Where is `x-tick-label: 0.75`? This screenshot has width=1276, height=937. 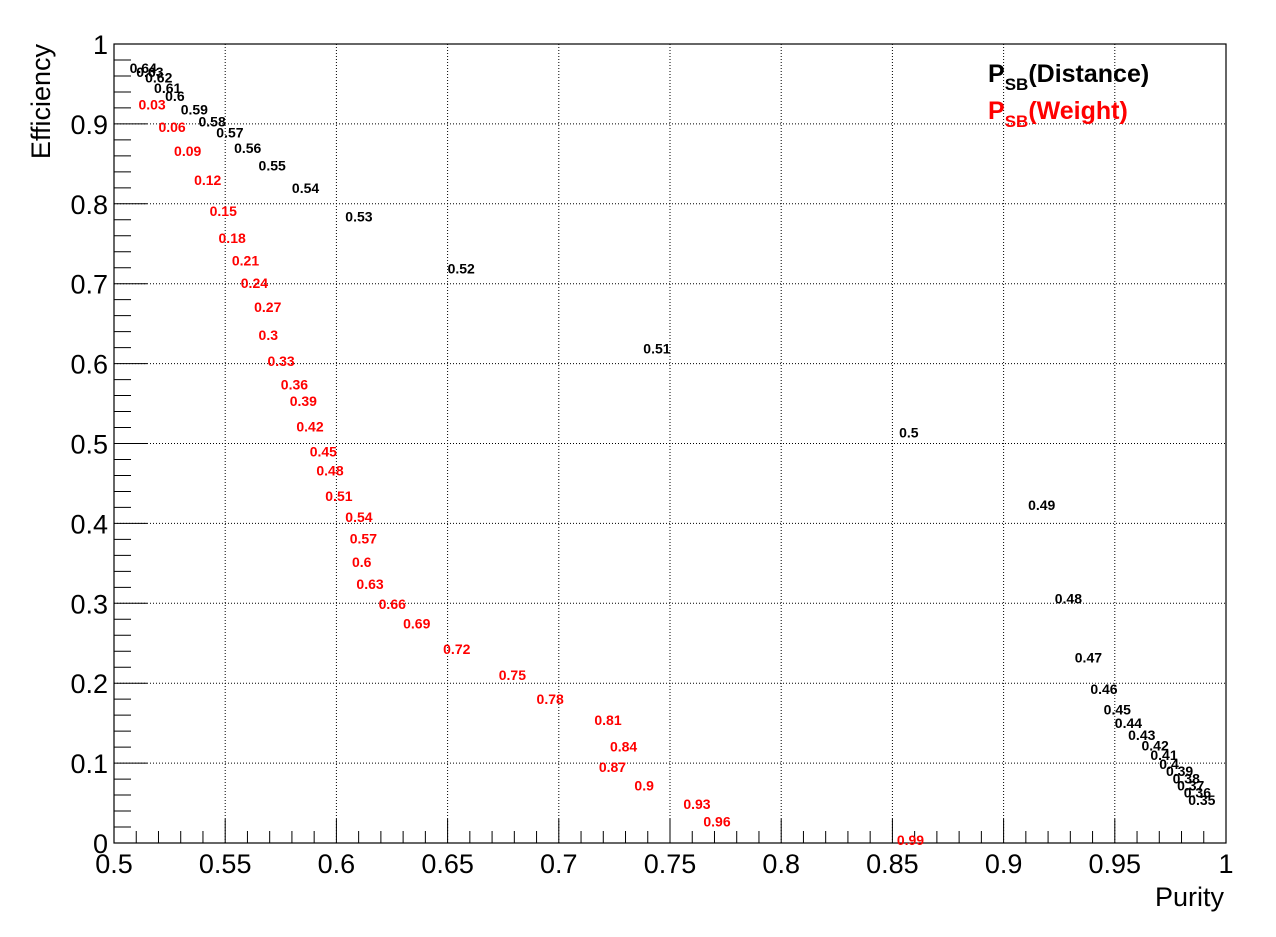 x-tick-label: 0.75 is located at coordinates (670, 864).